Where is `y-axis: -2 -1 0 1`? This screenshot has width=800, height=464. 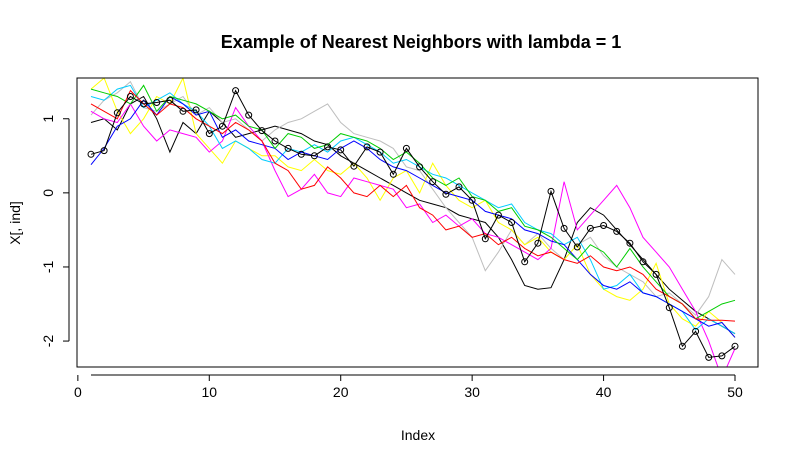
y-axis: -2 -1 0 1 is located at coordinates (55, 231).